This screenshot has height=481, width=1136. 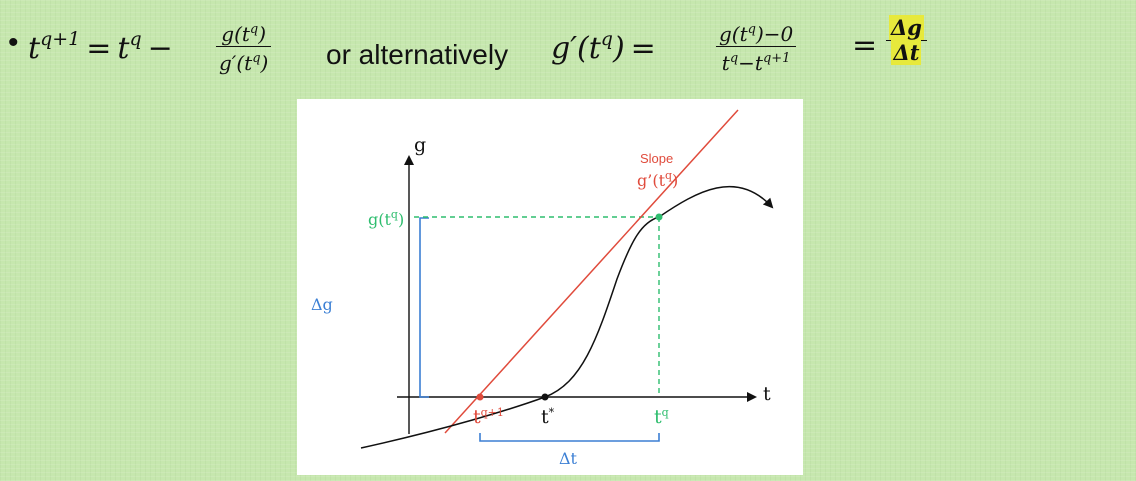 I want to click on delta-fraction: Δg Δt, so click(x=906, y=40).